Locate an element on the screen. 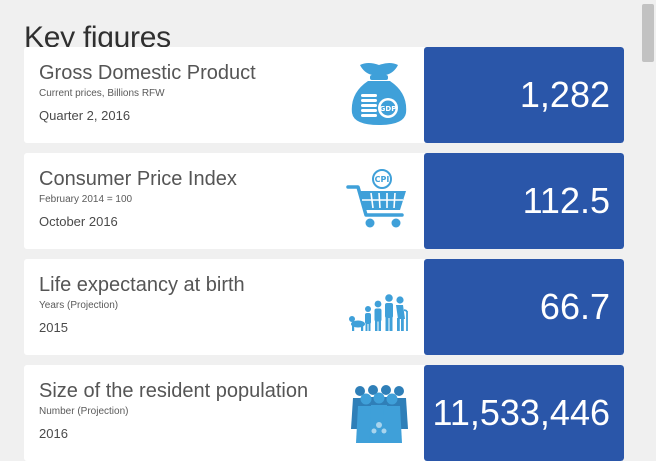 This screenshot has width=656, height=461. scrollbar is located at coordinates (648, 230).